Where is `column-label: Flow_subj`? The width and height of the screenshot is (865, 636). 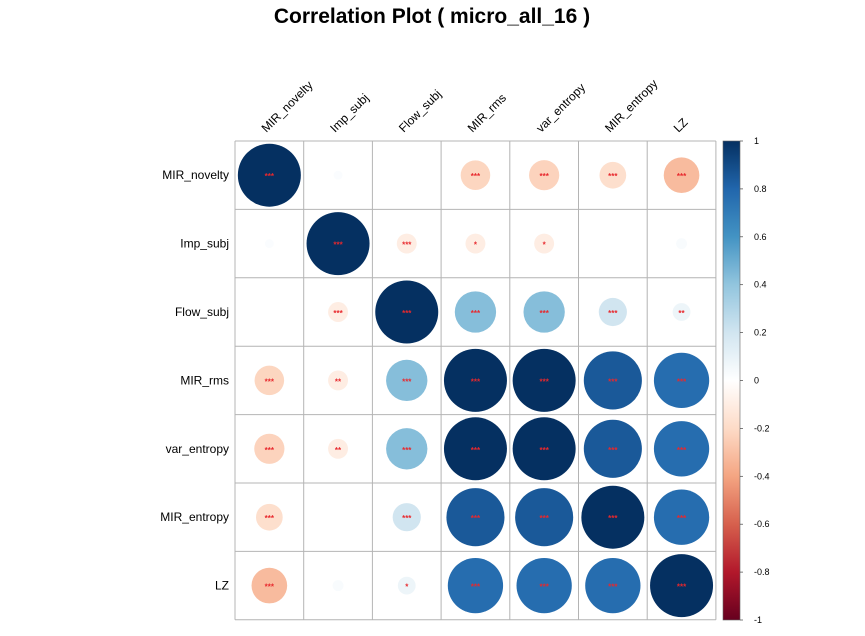 column-label: Flow_subj is located at coordinates (420, 111).